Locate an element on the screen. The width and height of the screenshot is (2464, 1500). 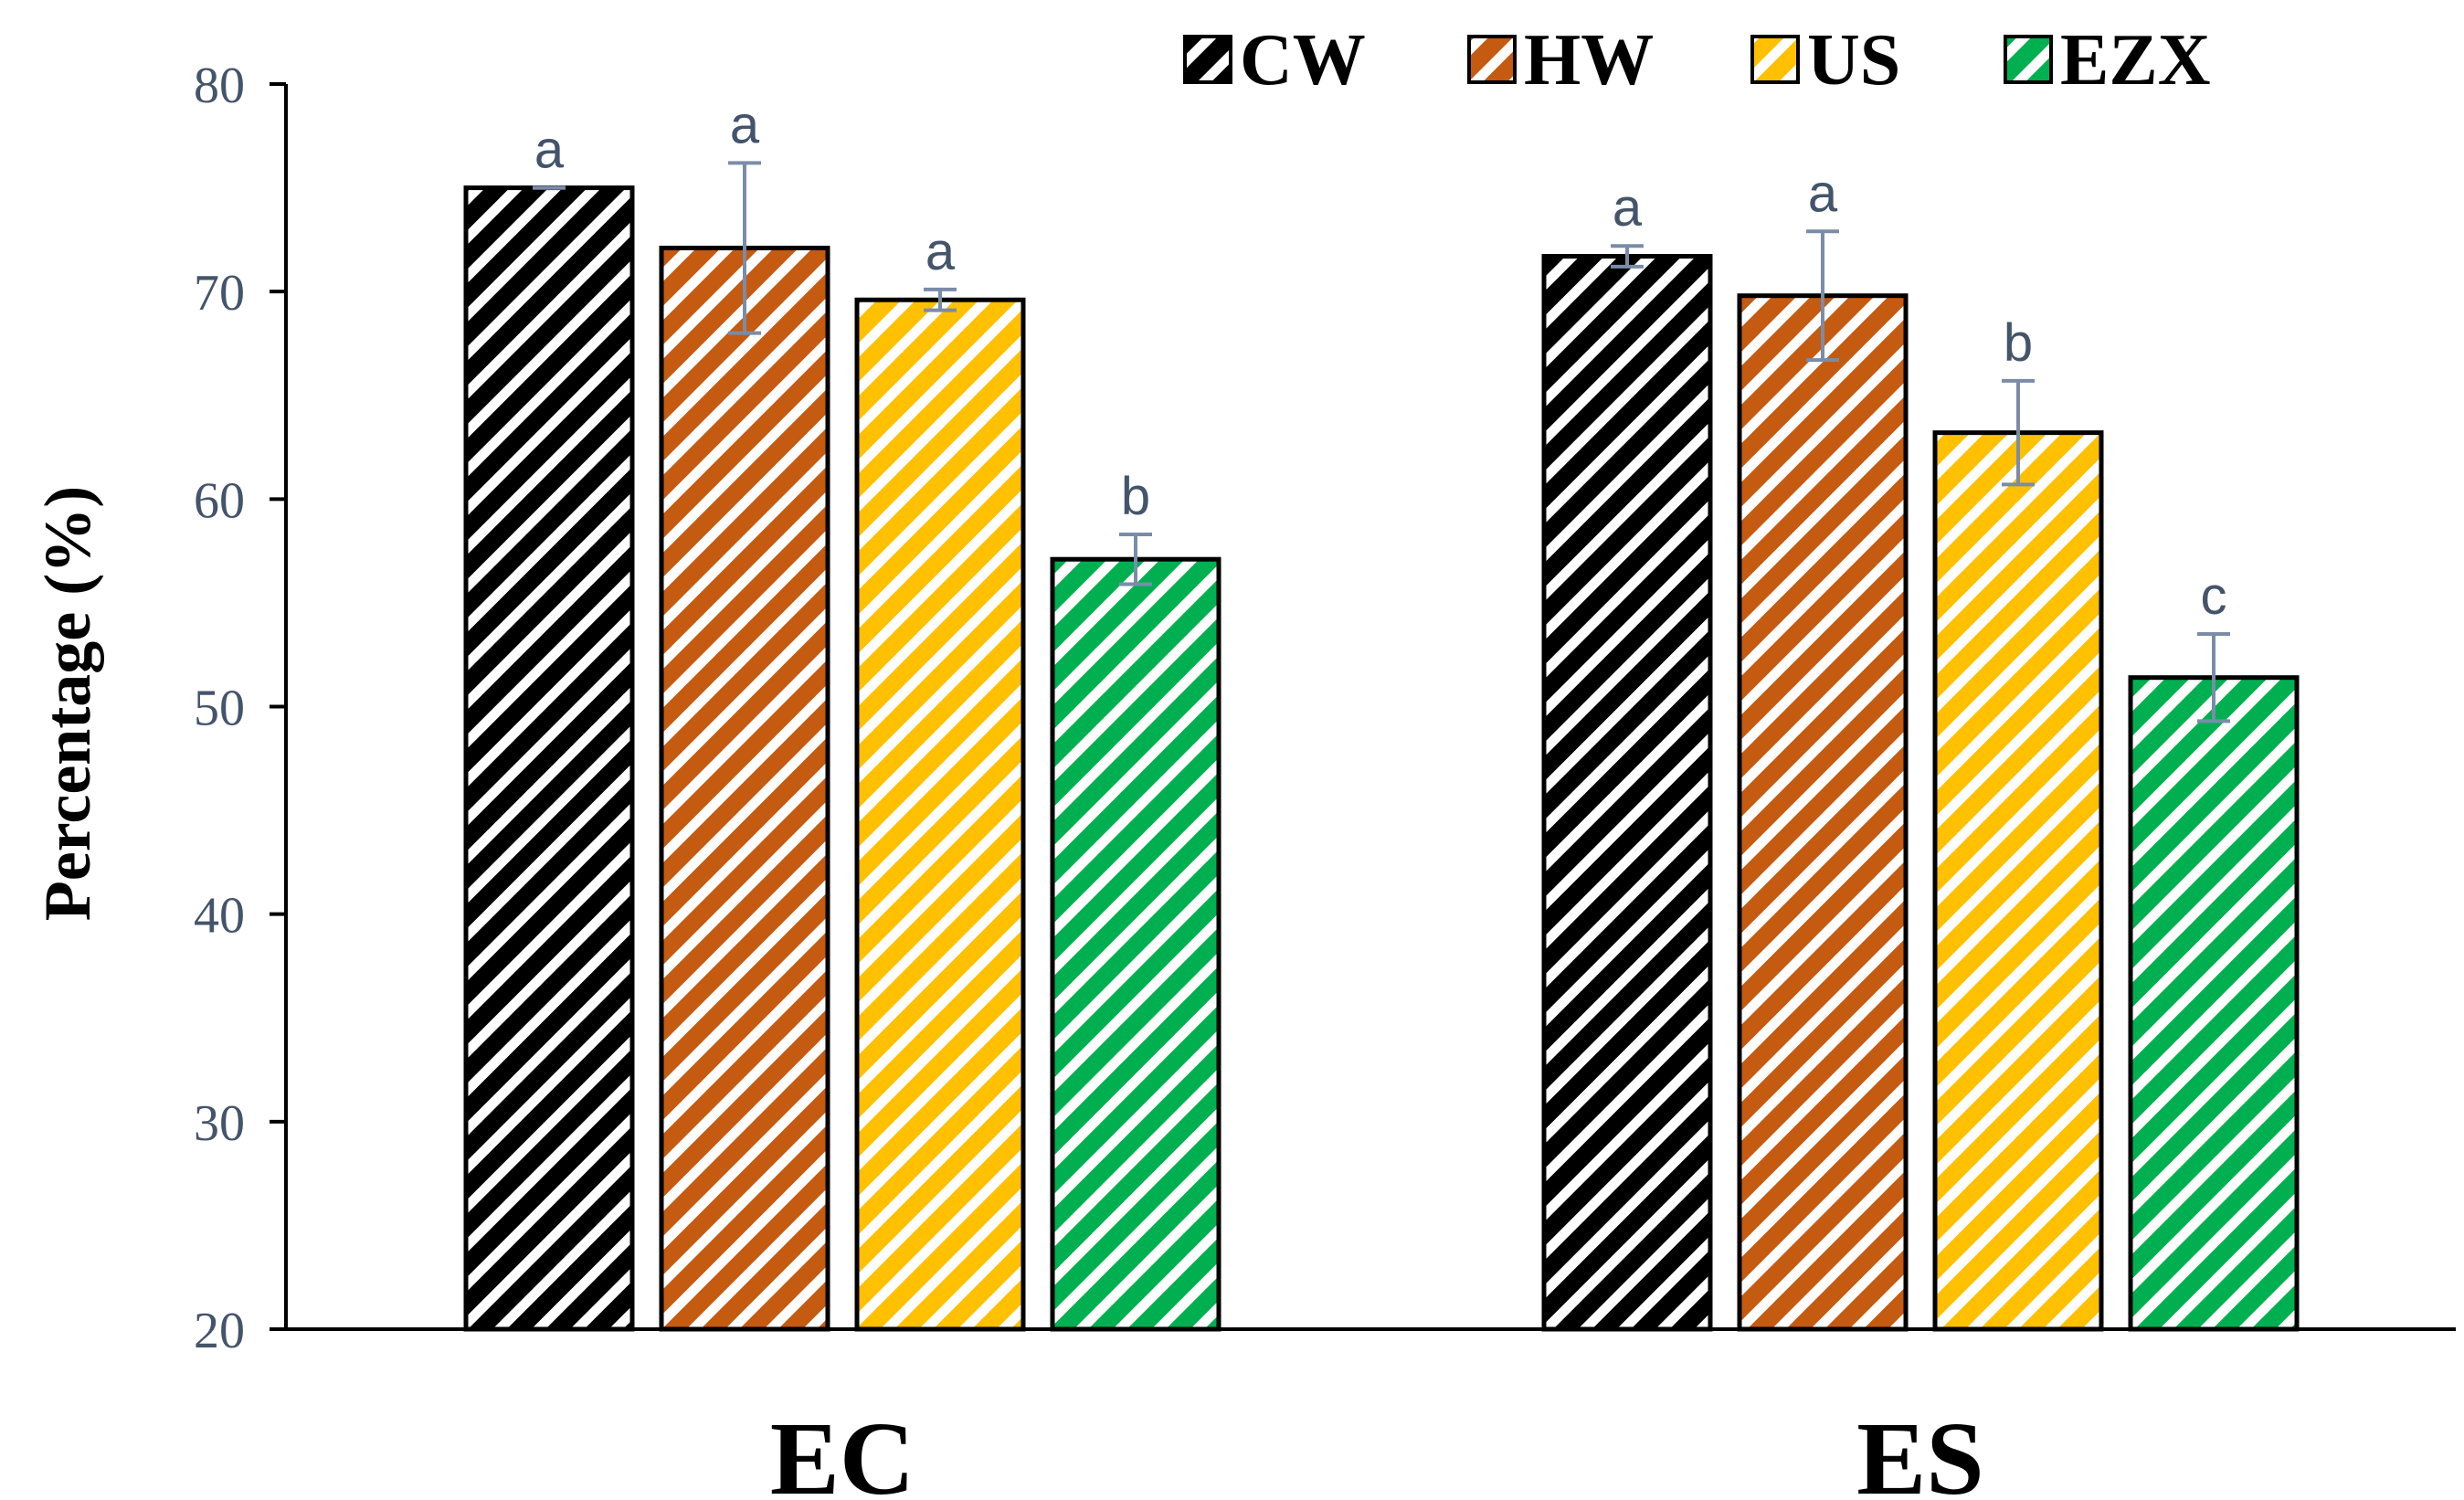
significance-label-es-us: b is located at coordinates (2018, 343).